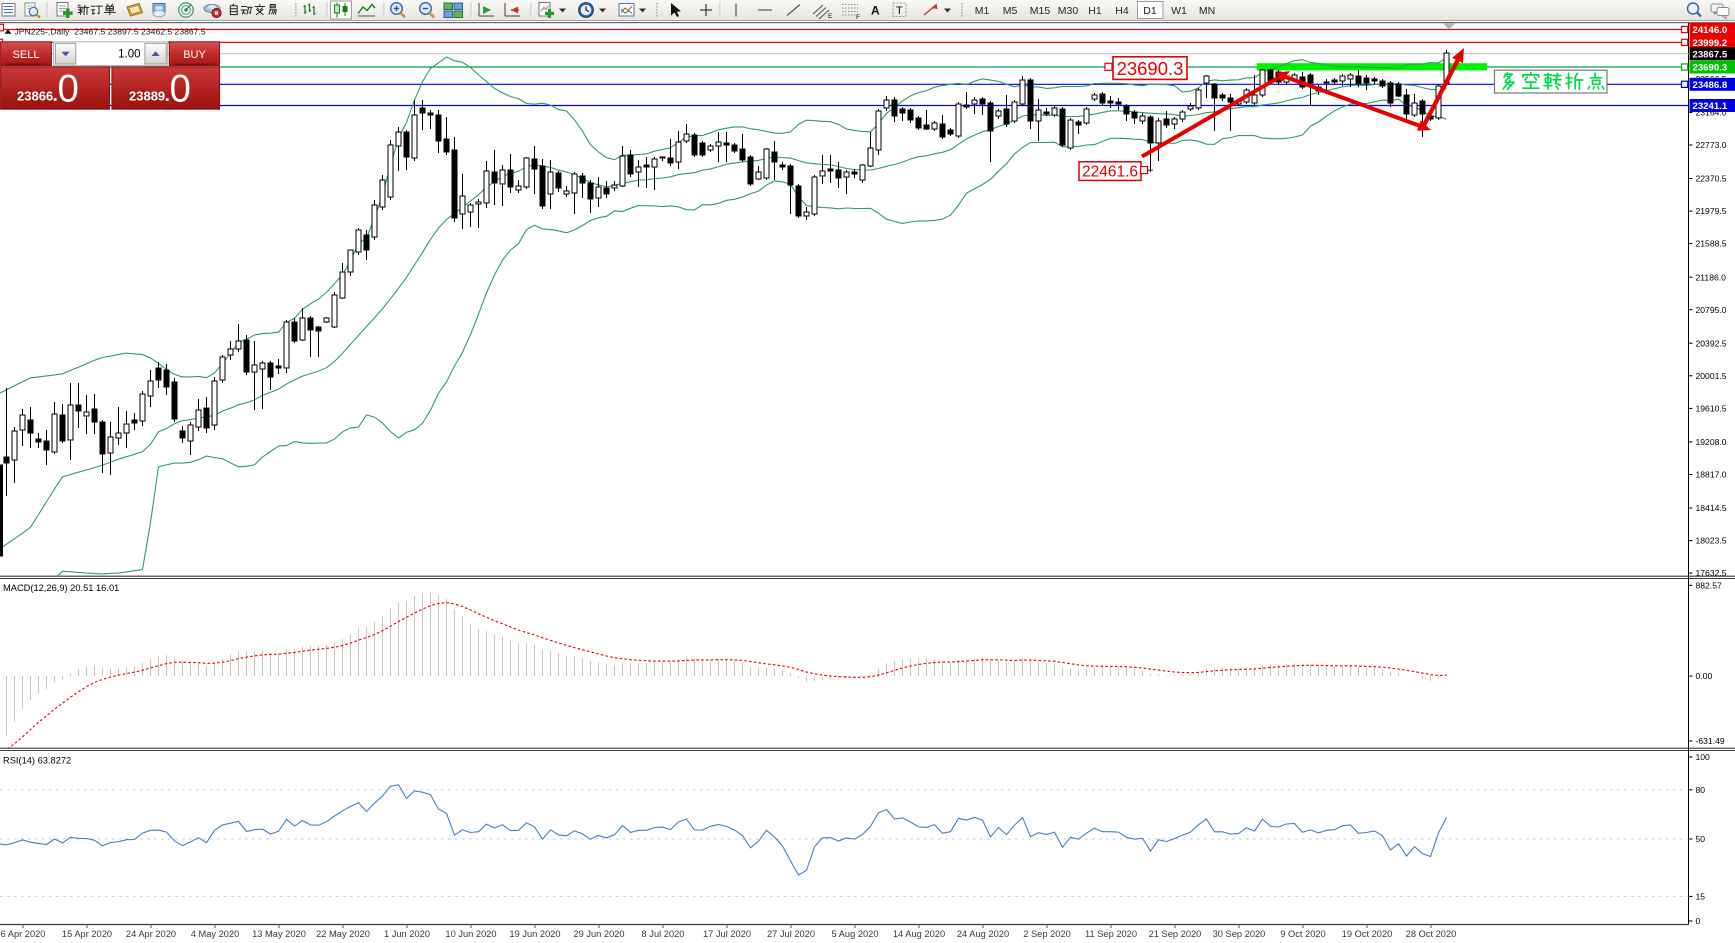 The image size is (1735, 943). Describe the element at coordinates (1431, 934) in the screenshot. I see `svg-text: 28 Oct 2020` at that location.